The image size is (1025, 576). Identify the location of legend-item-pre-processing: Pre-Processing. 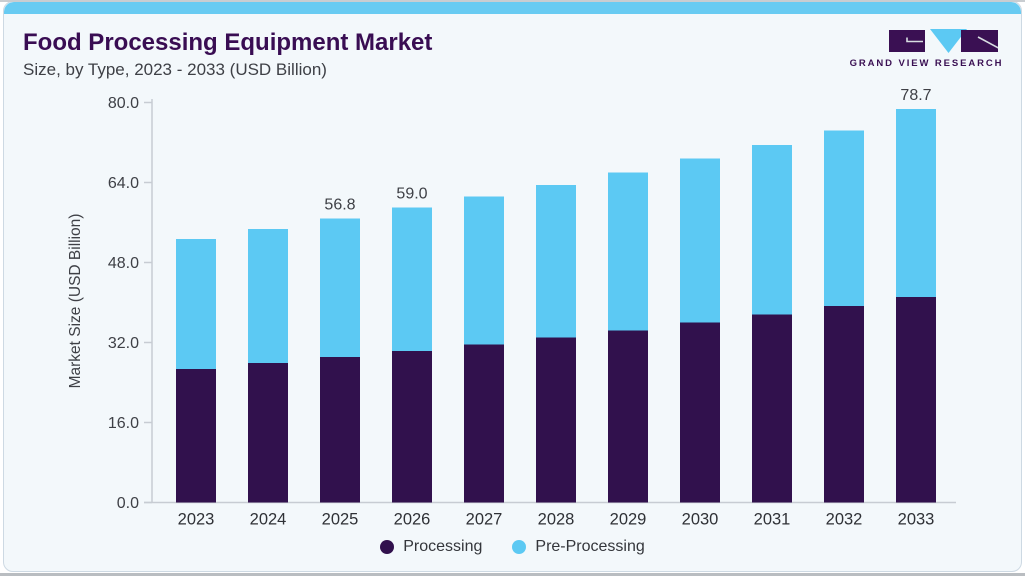
(578, 547).